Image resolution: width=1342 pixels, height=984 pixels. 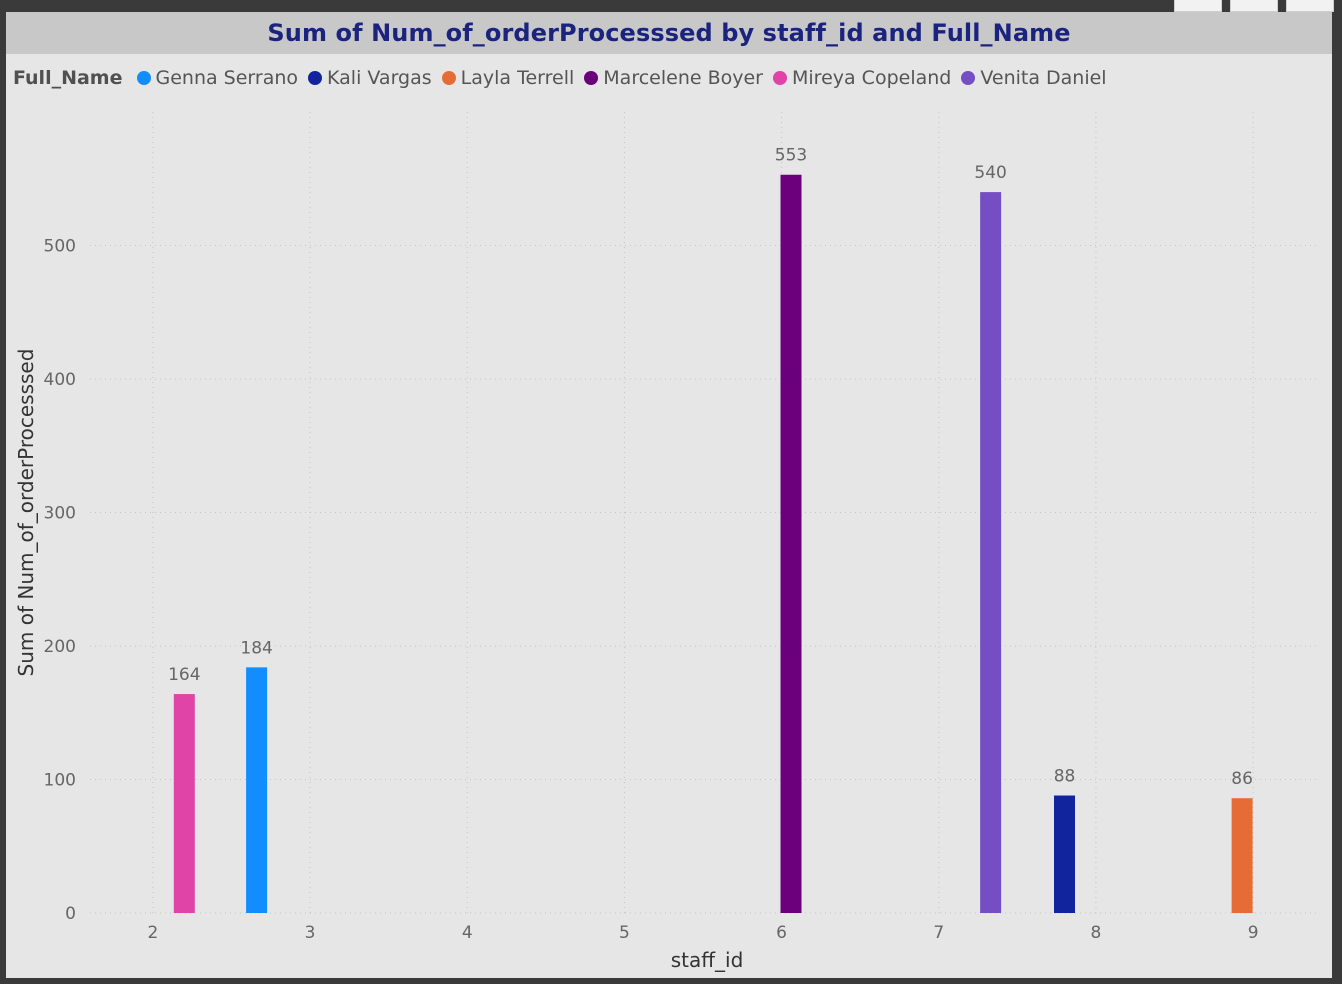 I want to click on x-axis-title: staff_id, so click(x=707, y=960).